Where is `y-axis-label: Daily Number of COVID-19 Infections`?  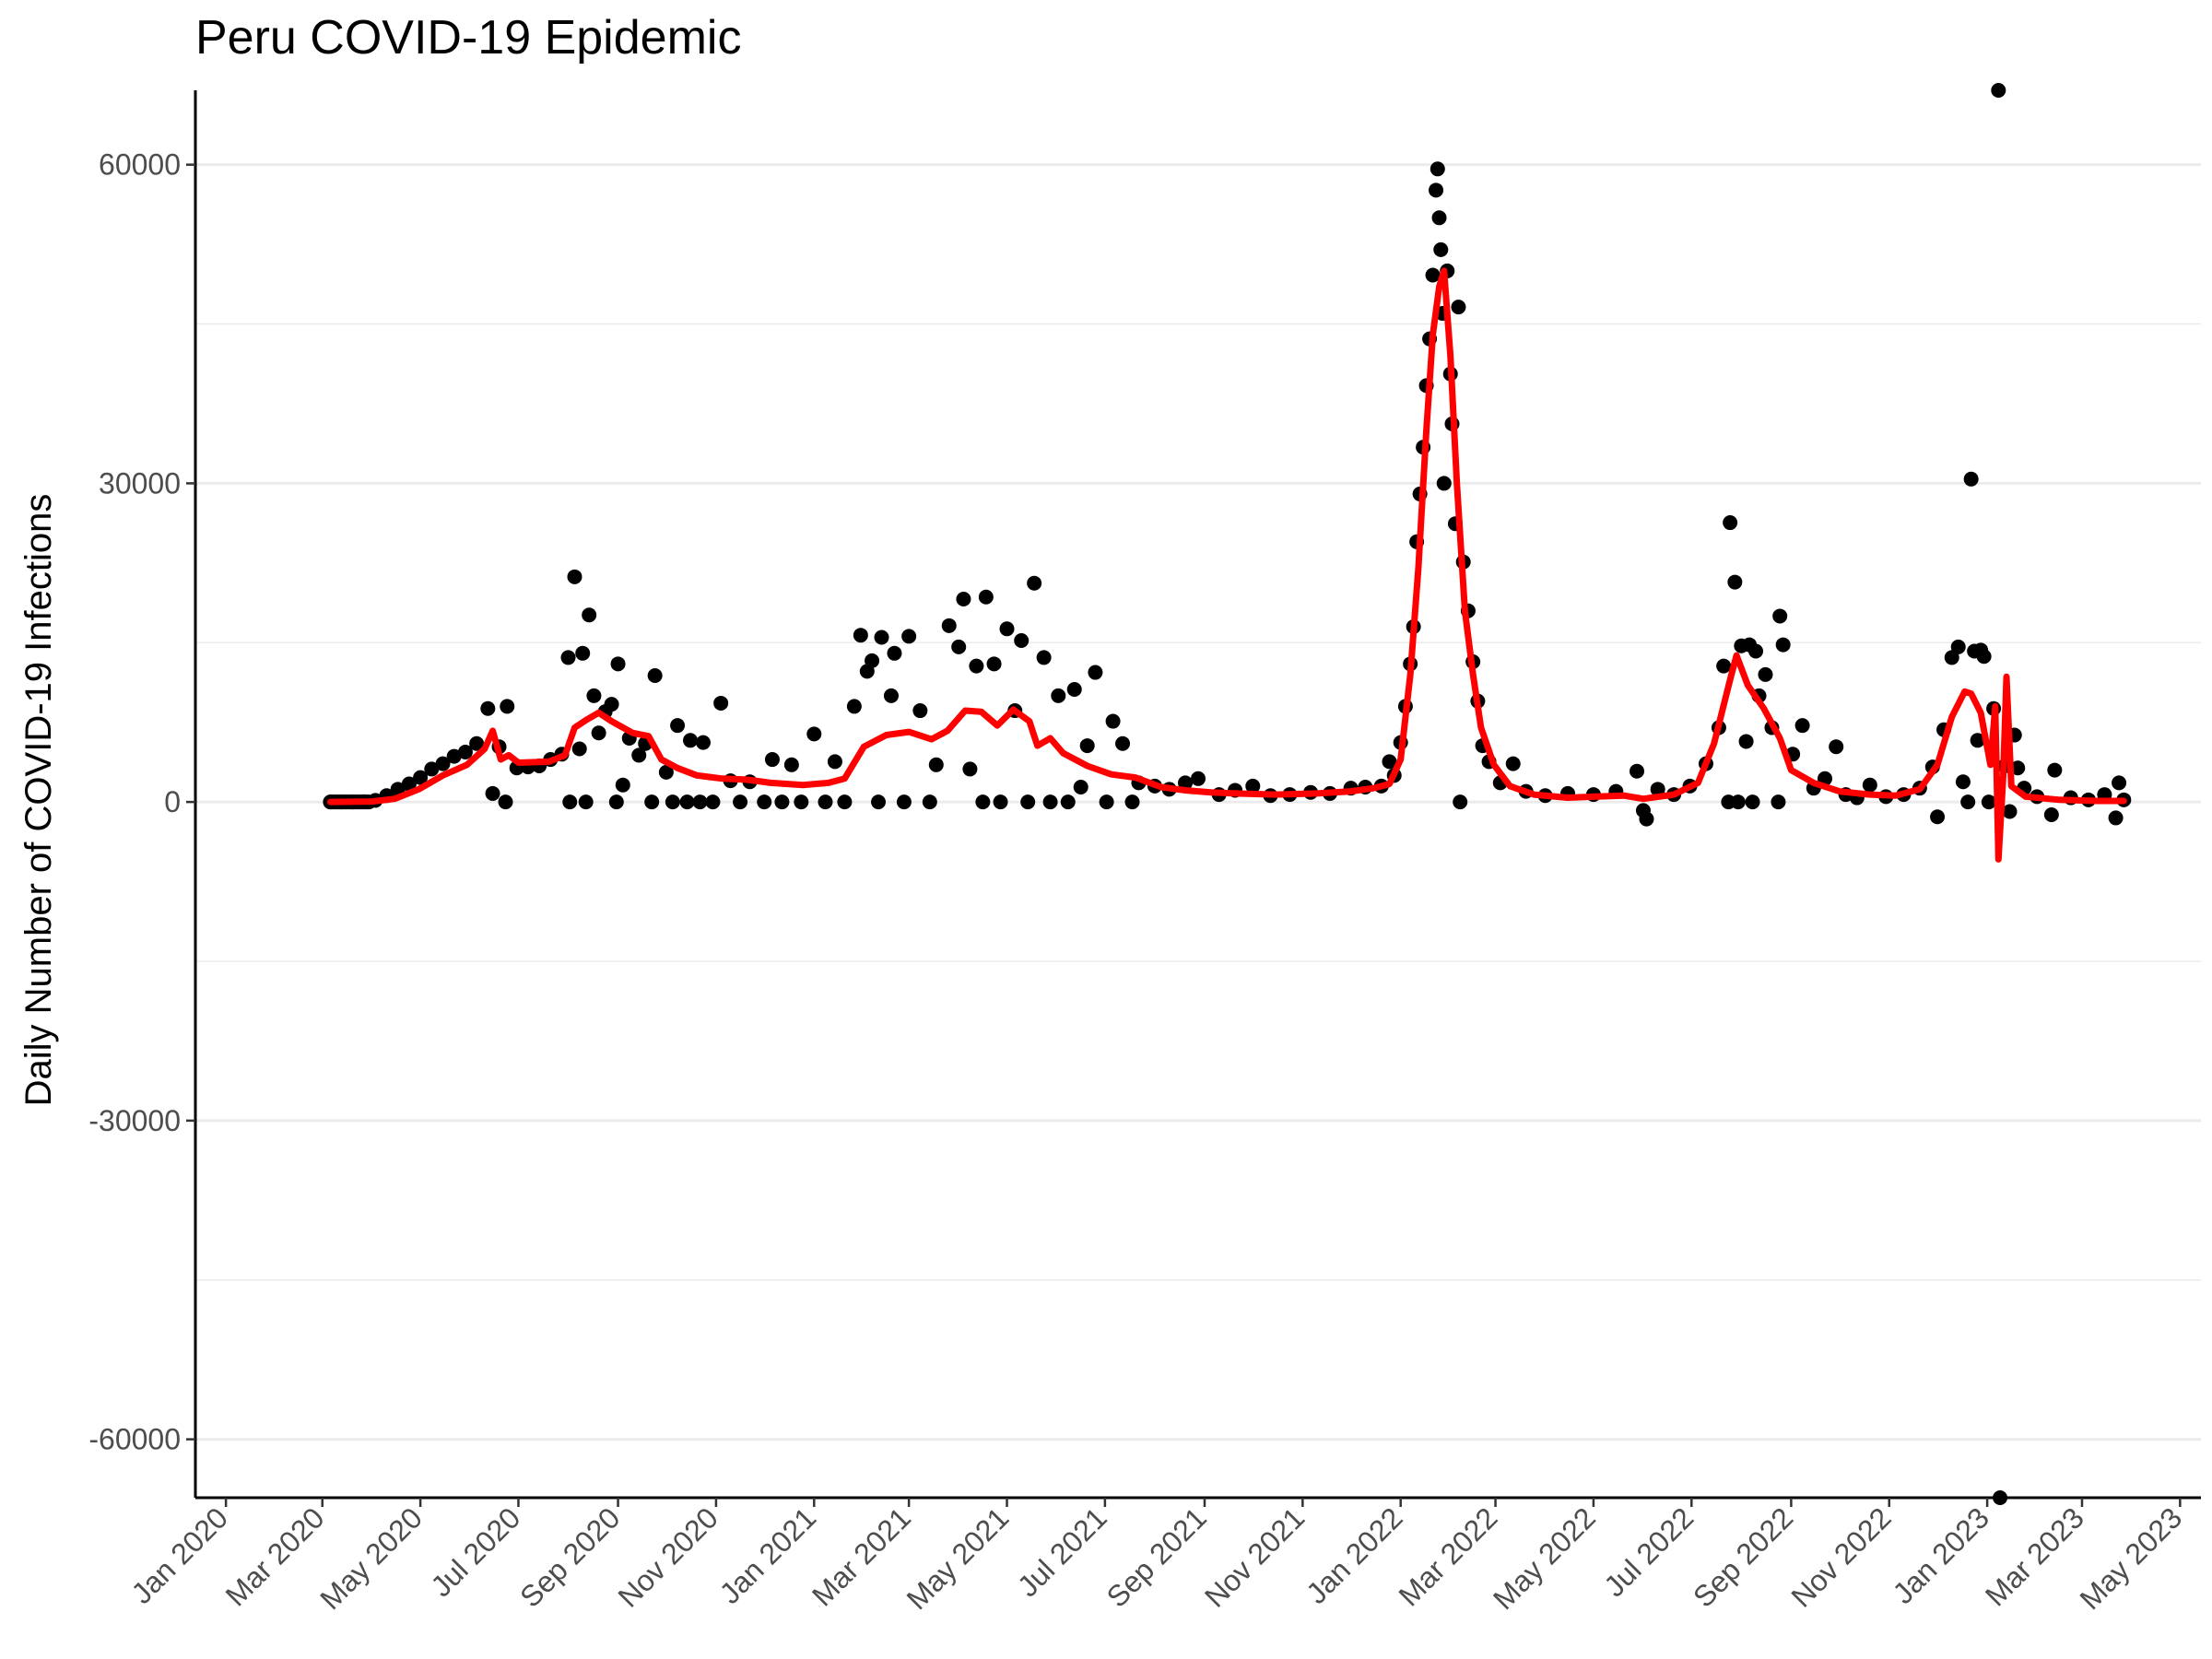 y-axis-label: Daily Number of COVID-19 Infections is located at coordinates (38, 800).